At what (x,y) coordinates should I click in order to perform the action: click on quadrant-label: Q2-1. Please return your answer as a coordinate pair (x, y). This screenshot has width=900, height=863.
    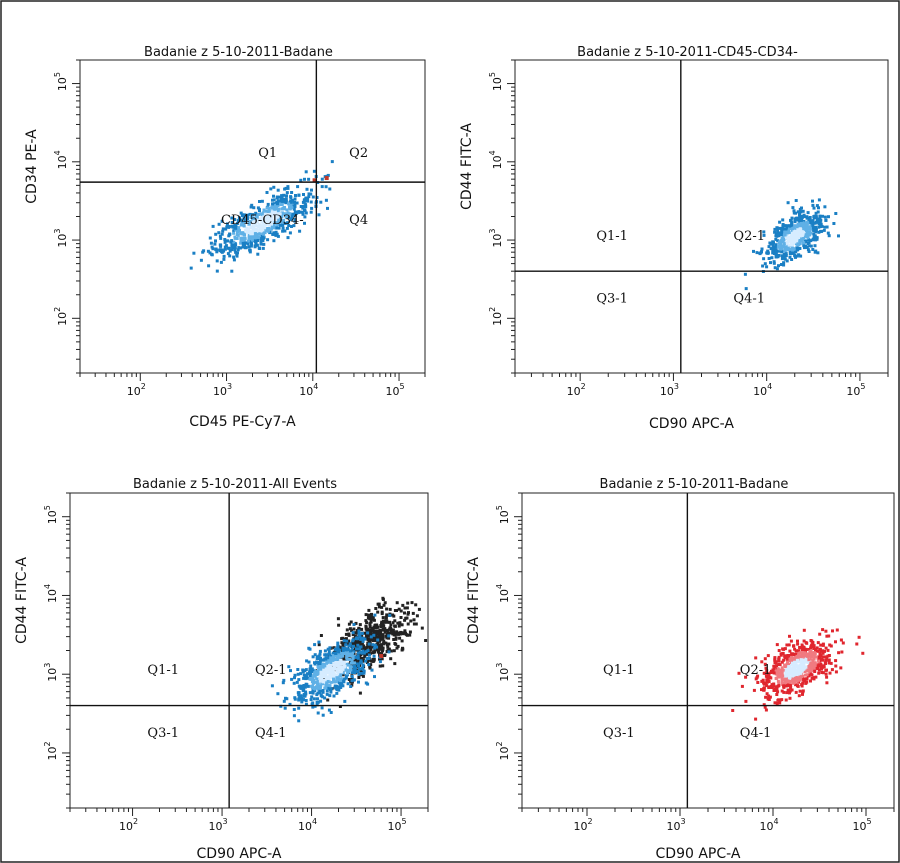
    Looking at the image, I should click on (271, 670).